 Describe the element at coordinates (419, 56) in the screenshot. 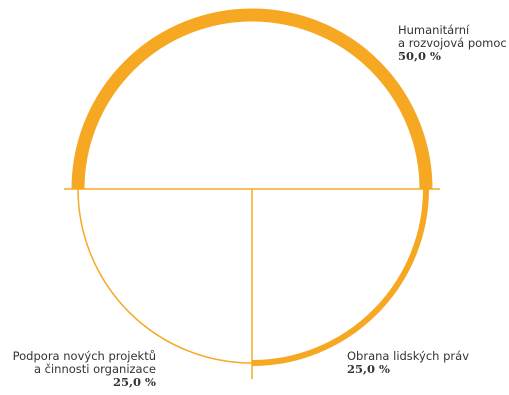

I see `slice-value-humanitarian: 50,0 %` at that location.